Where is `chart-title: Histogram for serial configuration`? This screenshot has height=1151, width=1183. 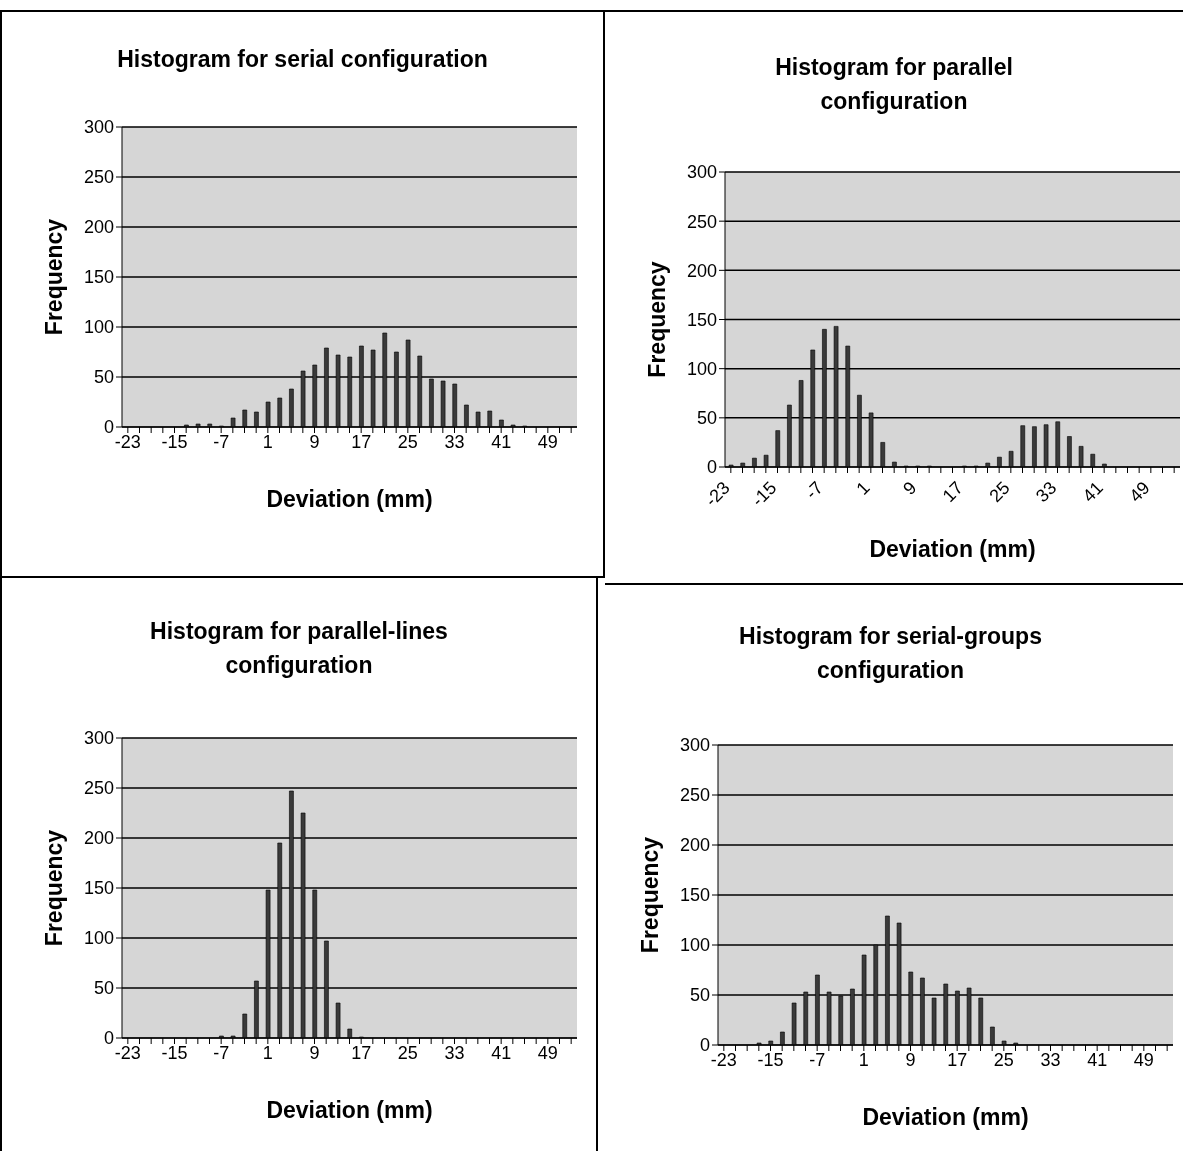
chart-title: Histogram for serial configuration is located at coordinates (302, 59).